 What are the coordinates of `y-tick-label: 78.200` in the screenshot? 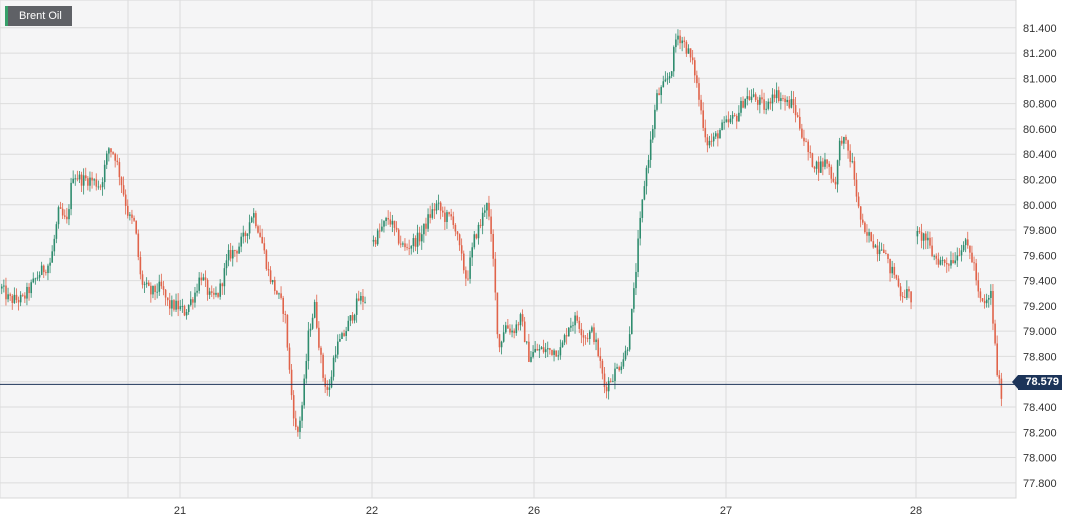 It's located at (1040, 433).